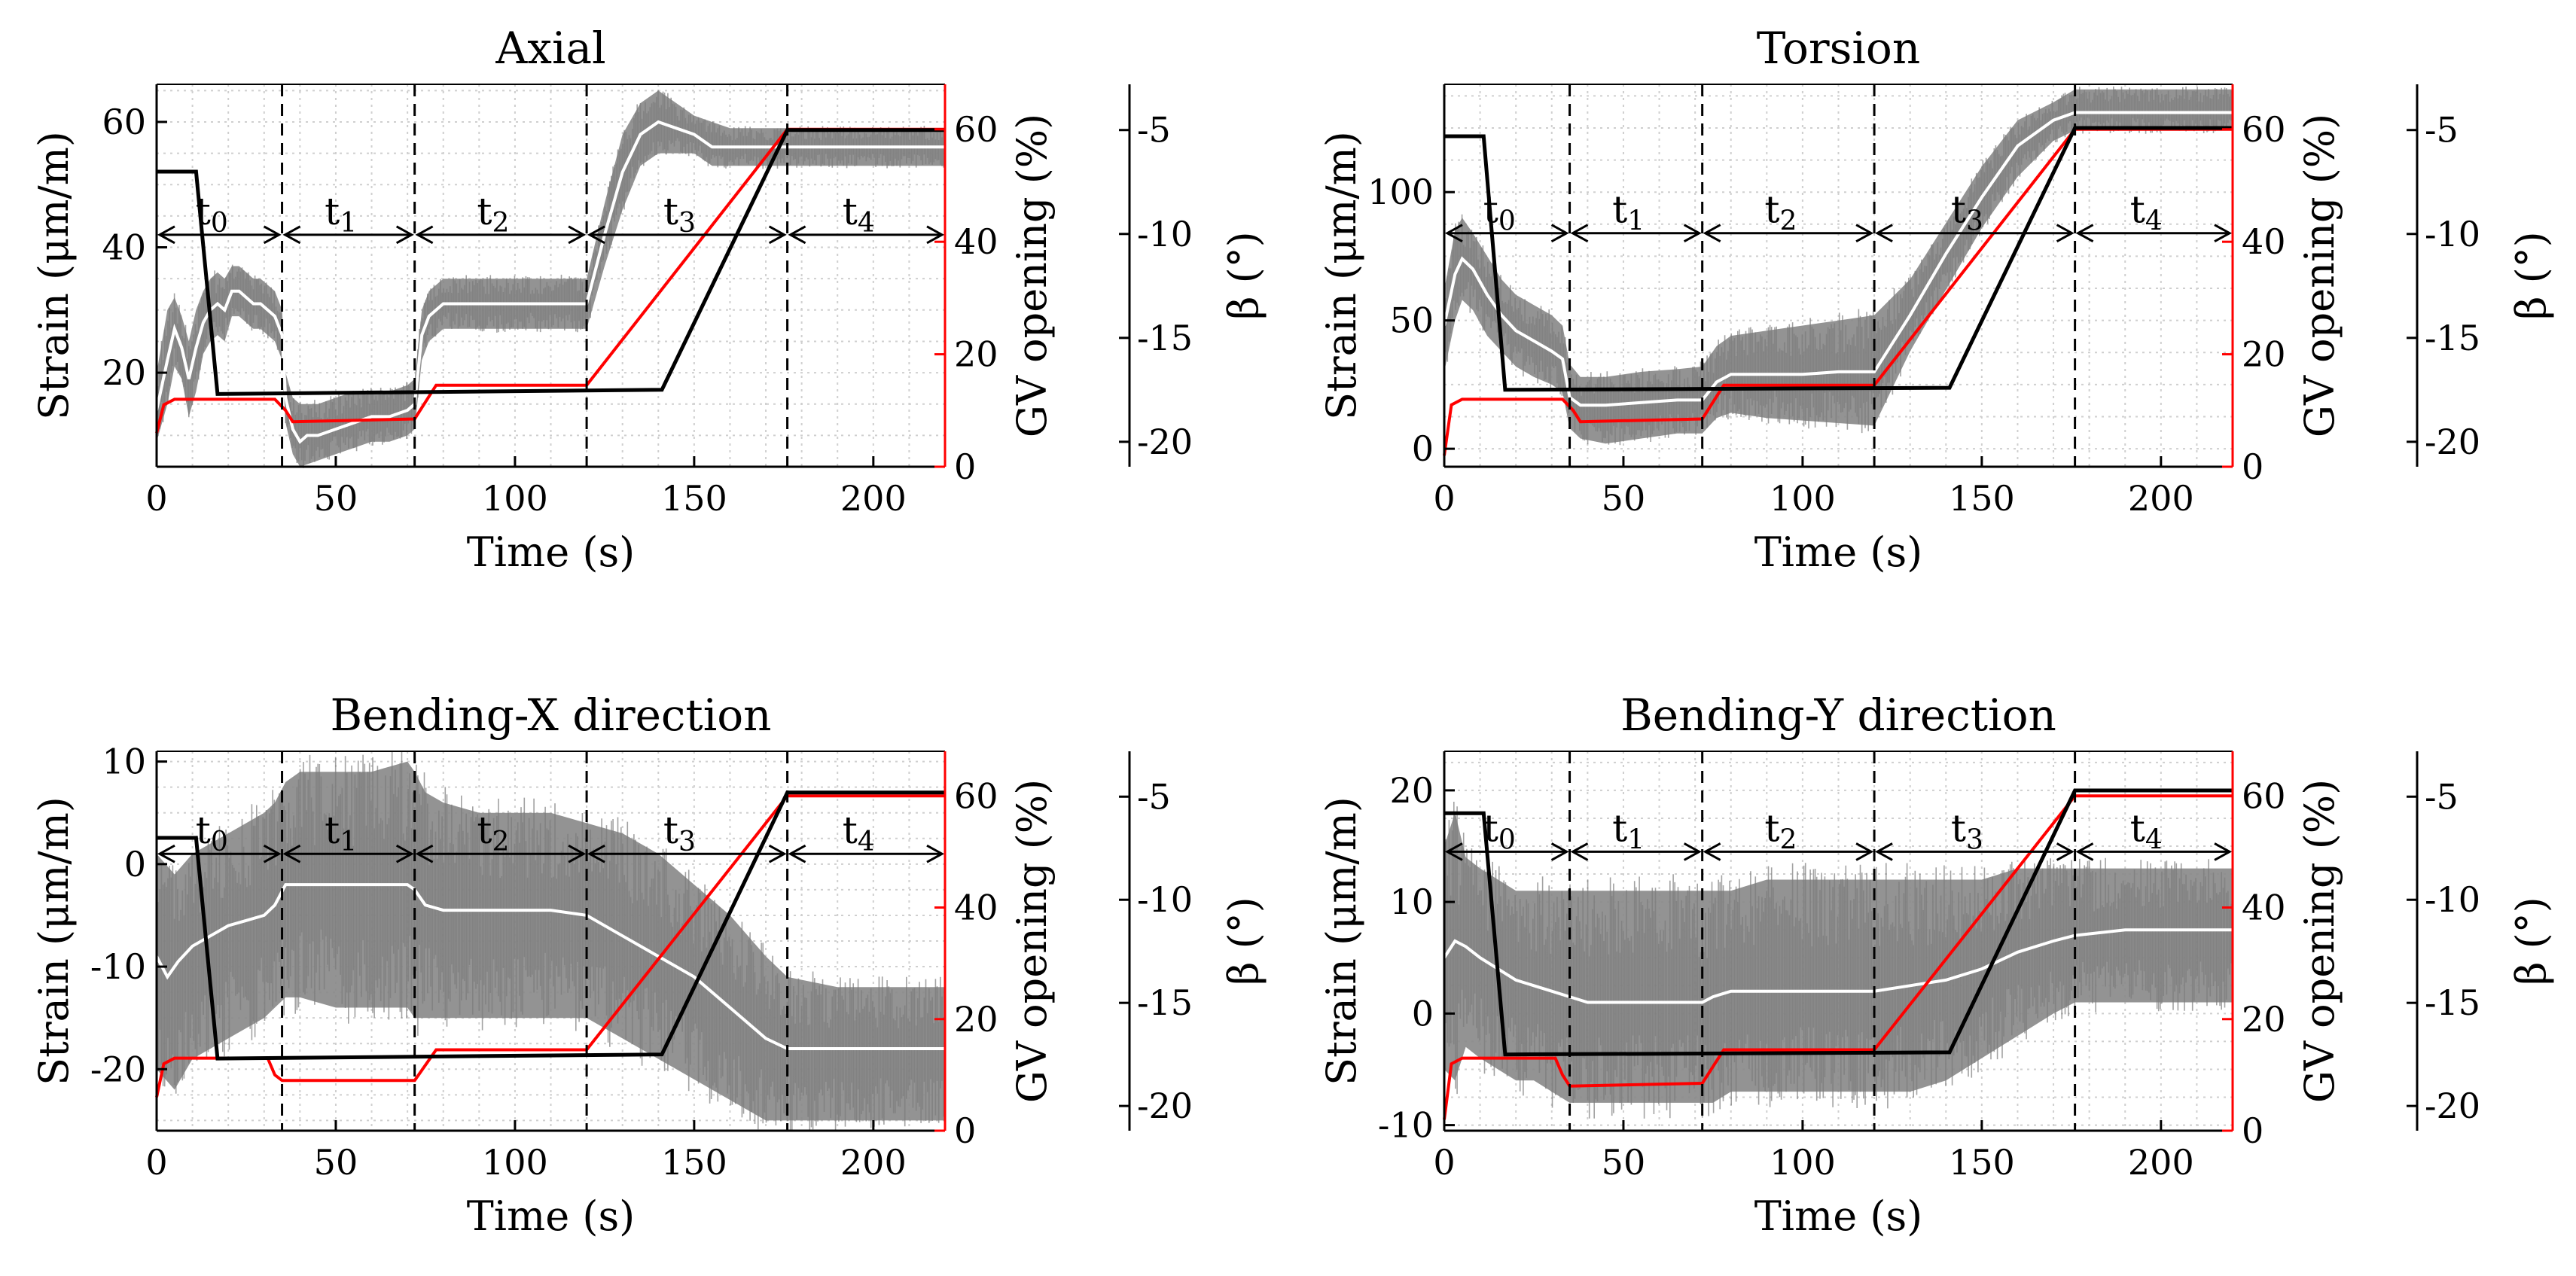 The height and width of the screenshot is (1276, 2576). Describe the element at coordinates (124, 762) in the screenshot. I see `y-tick-label-left: 10` at that location.